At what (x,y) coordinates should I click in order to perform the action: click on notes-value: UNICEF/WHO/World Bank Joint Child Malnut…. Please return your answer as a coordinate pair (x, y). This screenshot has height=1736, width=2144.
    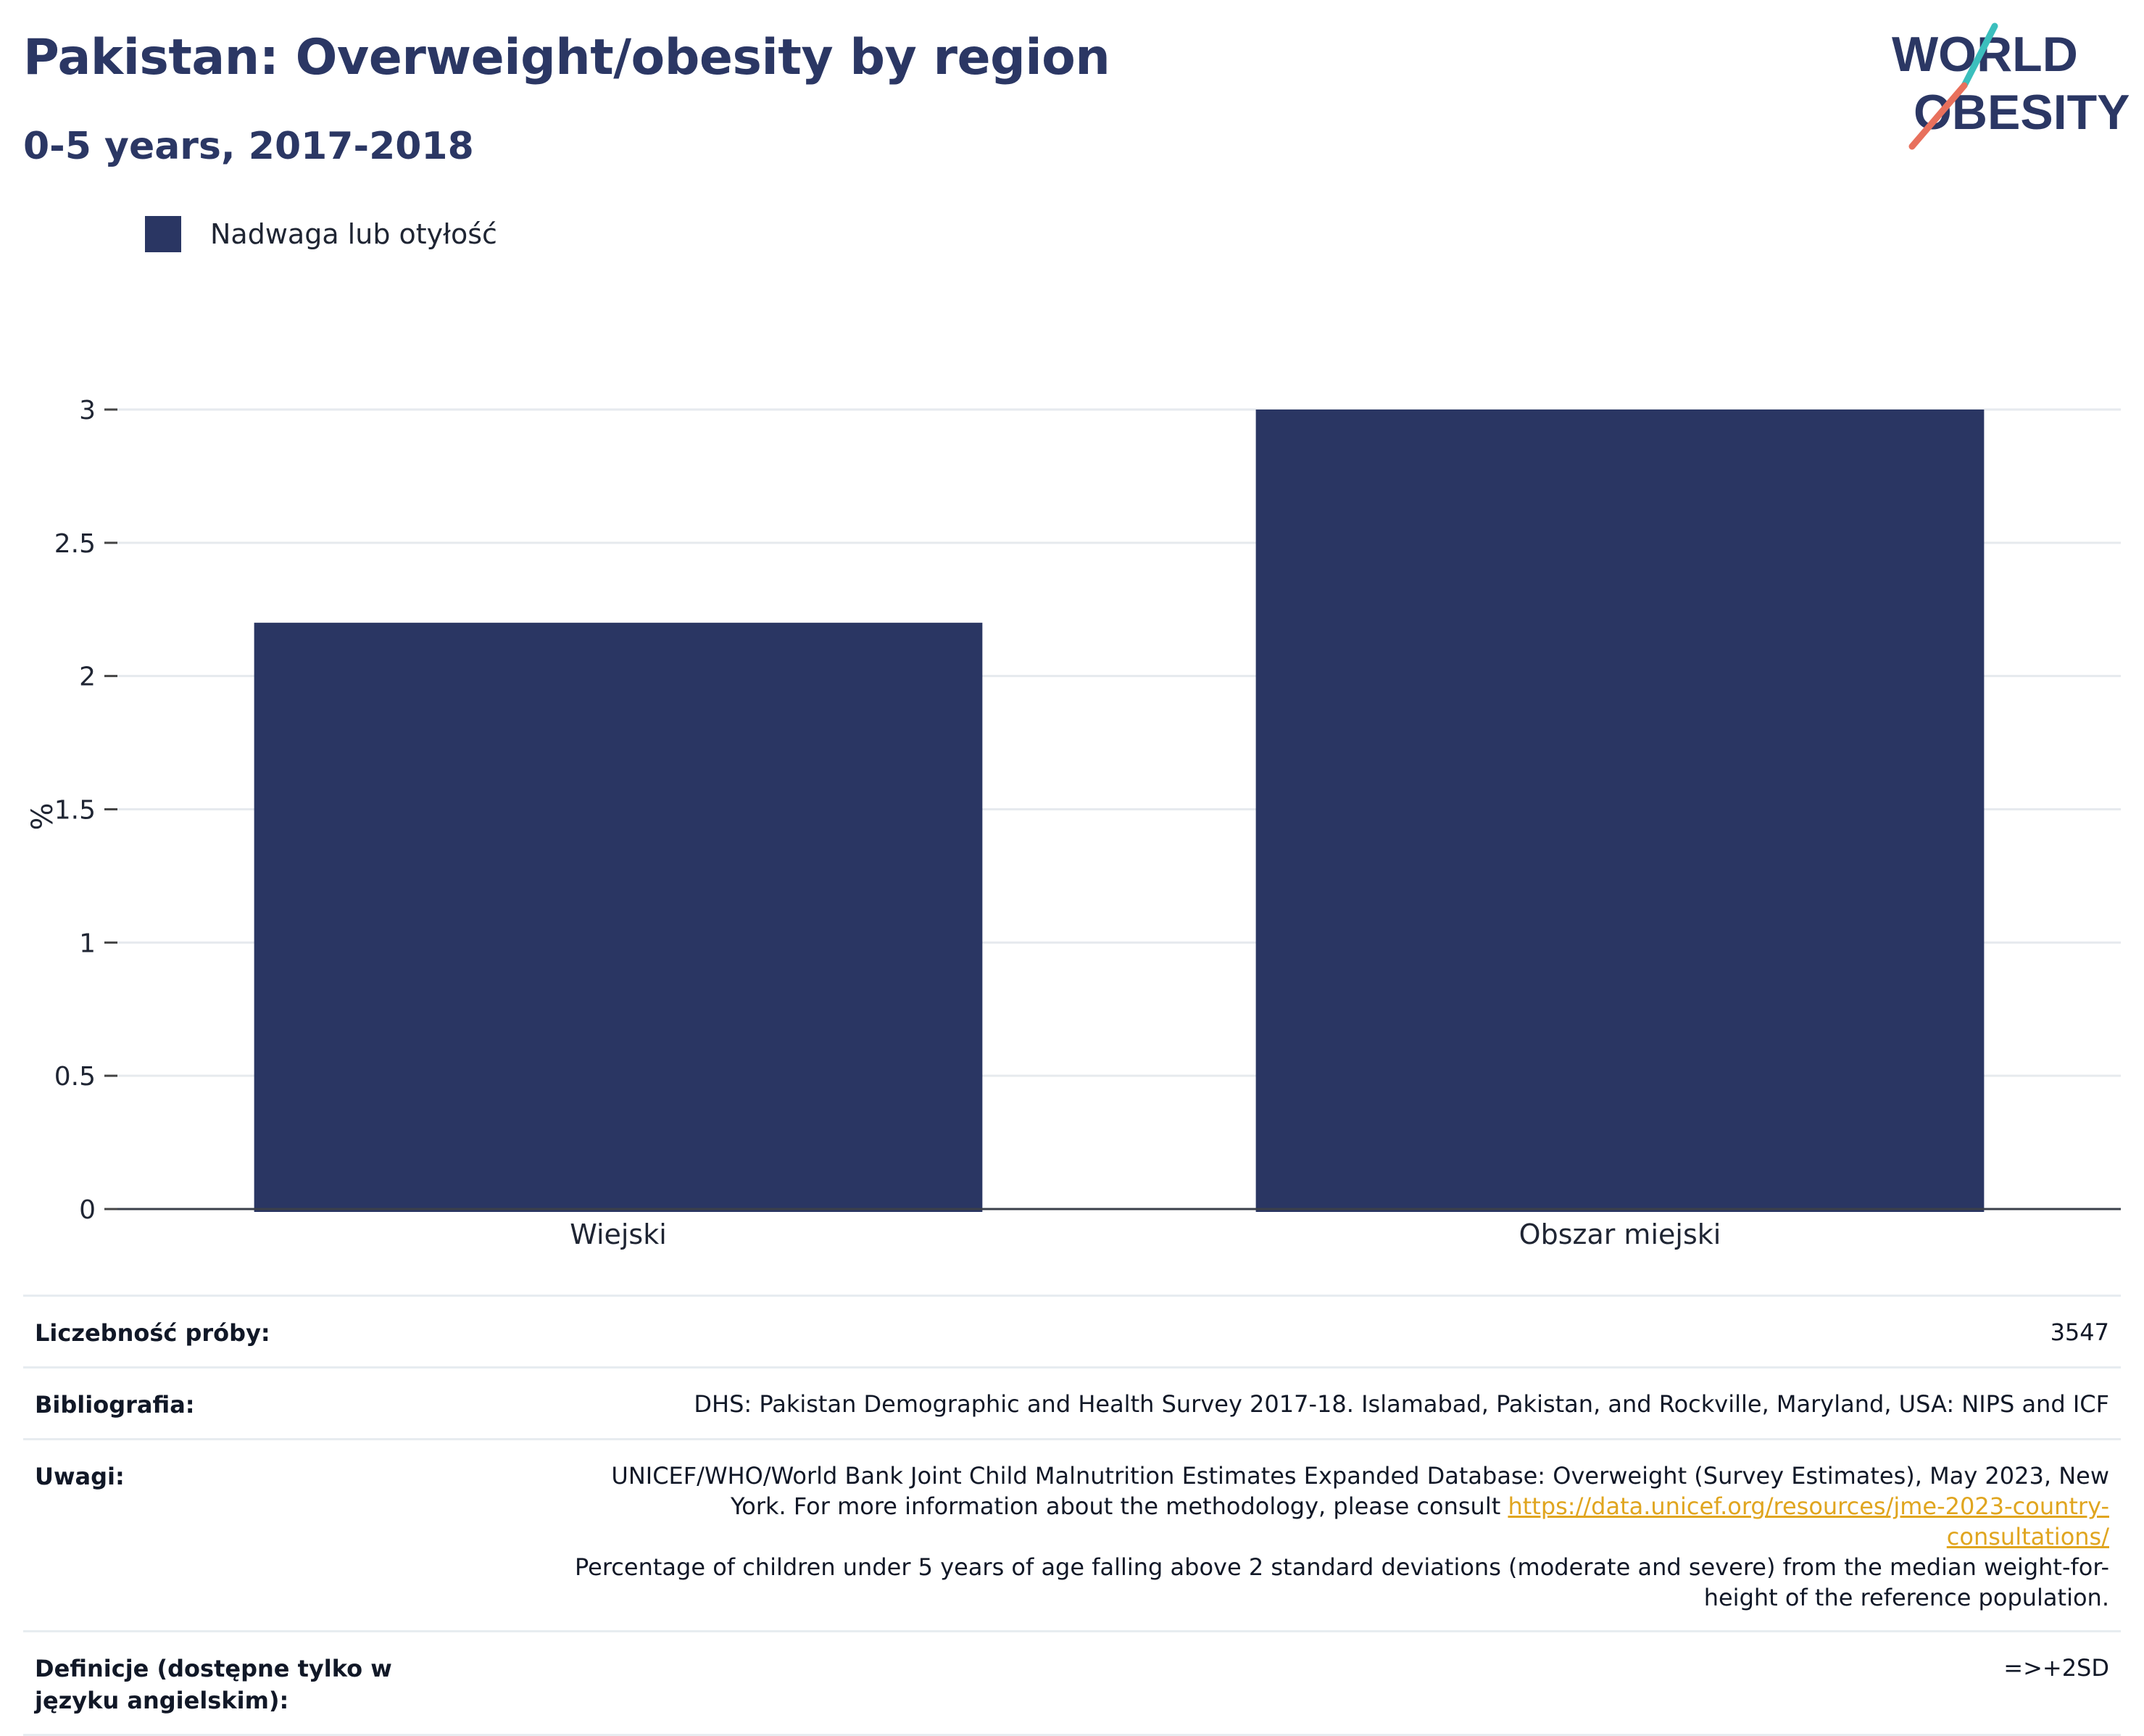
    Looking at the image, I should click on (1341, 1537).